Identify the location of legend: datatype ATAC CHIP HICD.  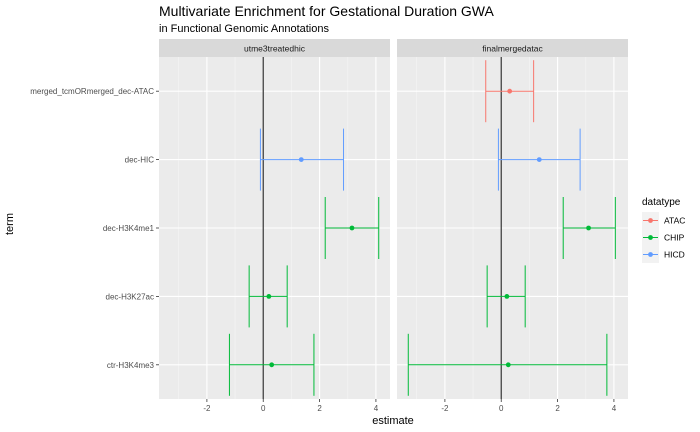
(663, 230).